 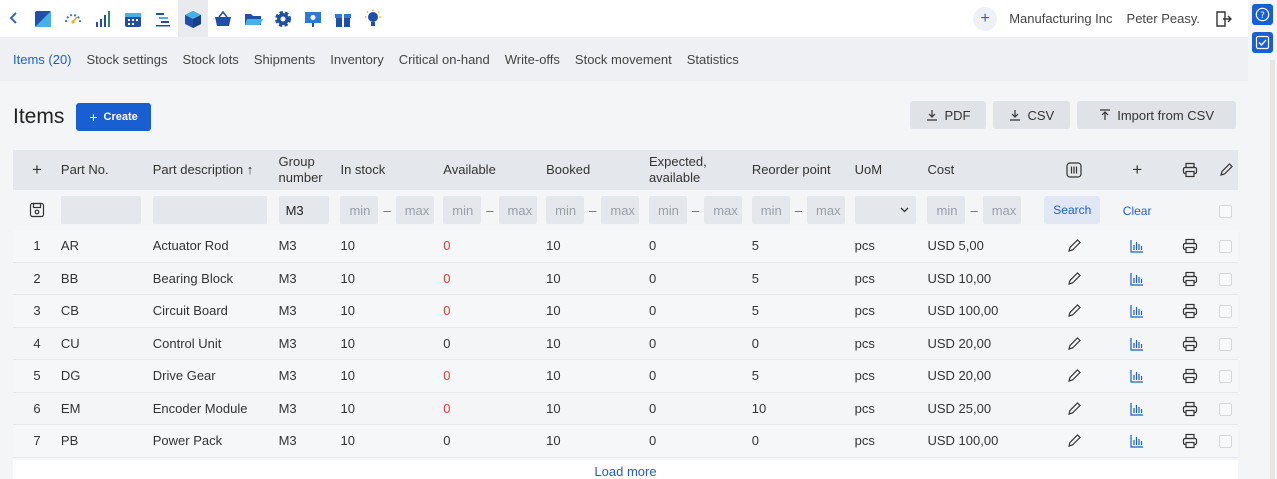 I want to click on scrollbar, so click(x=1272, y=269).